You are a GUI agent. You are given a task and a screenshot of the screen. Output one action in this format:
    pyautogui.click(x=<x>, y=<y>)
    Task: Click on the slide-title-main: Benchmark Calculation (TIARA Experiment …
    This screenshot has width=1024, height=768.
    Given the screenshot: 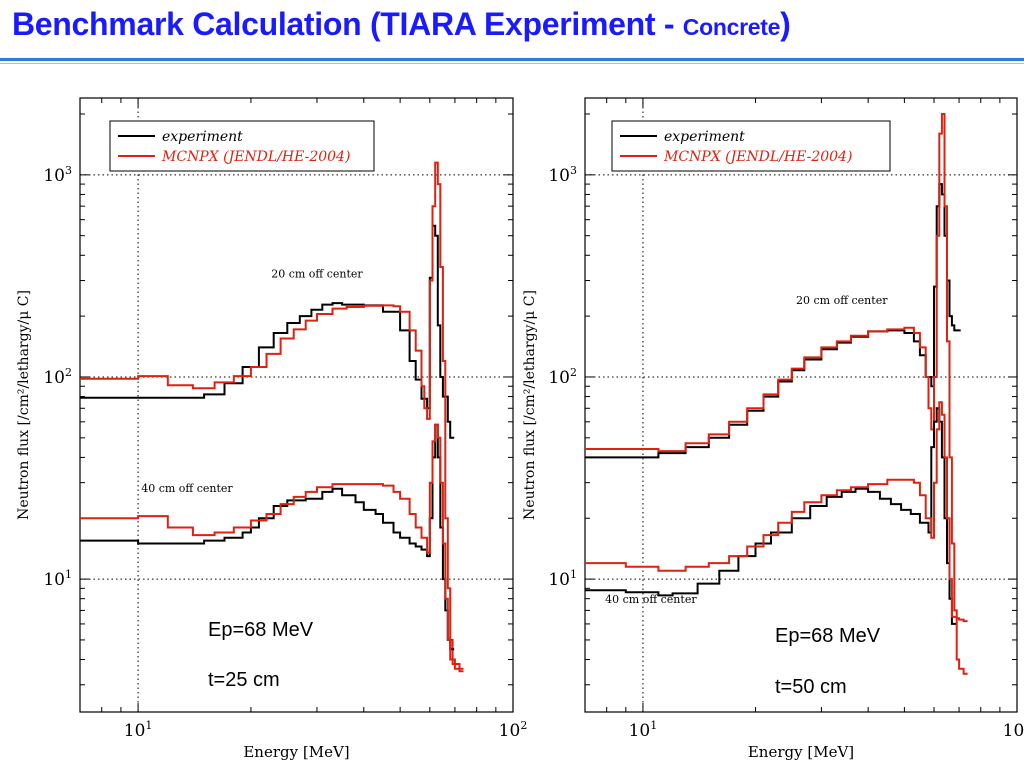 What is the action you would take?
    pyautogui.click(x=347, y=24)
    